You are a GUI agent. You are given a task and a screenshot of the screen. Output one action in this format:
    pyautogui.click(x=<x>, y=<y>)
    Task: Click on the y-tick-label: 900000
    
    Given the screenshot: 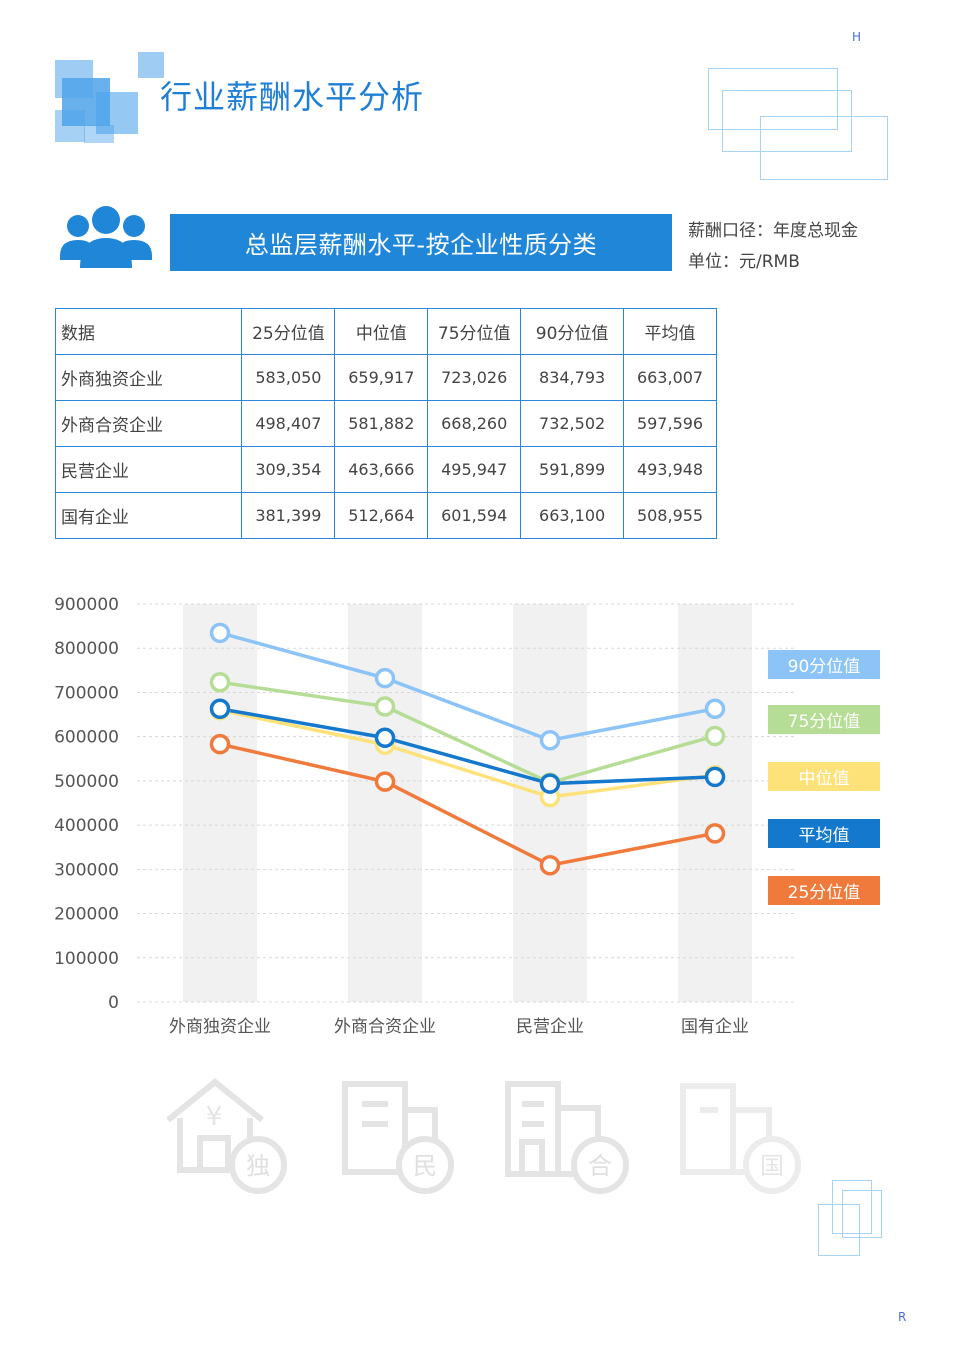 What is the action you would take?
    pyautogui.click(x=86, y=605)
    